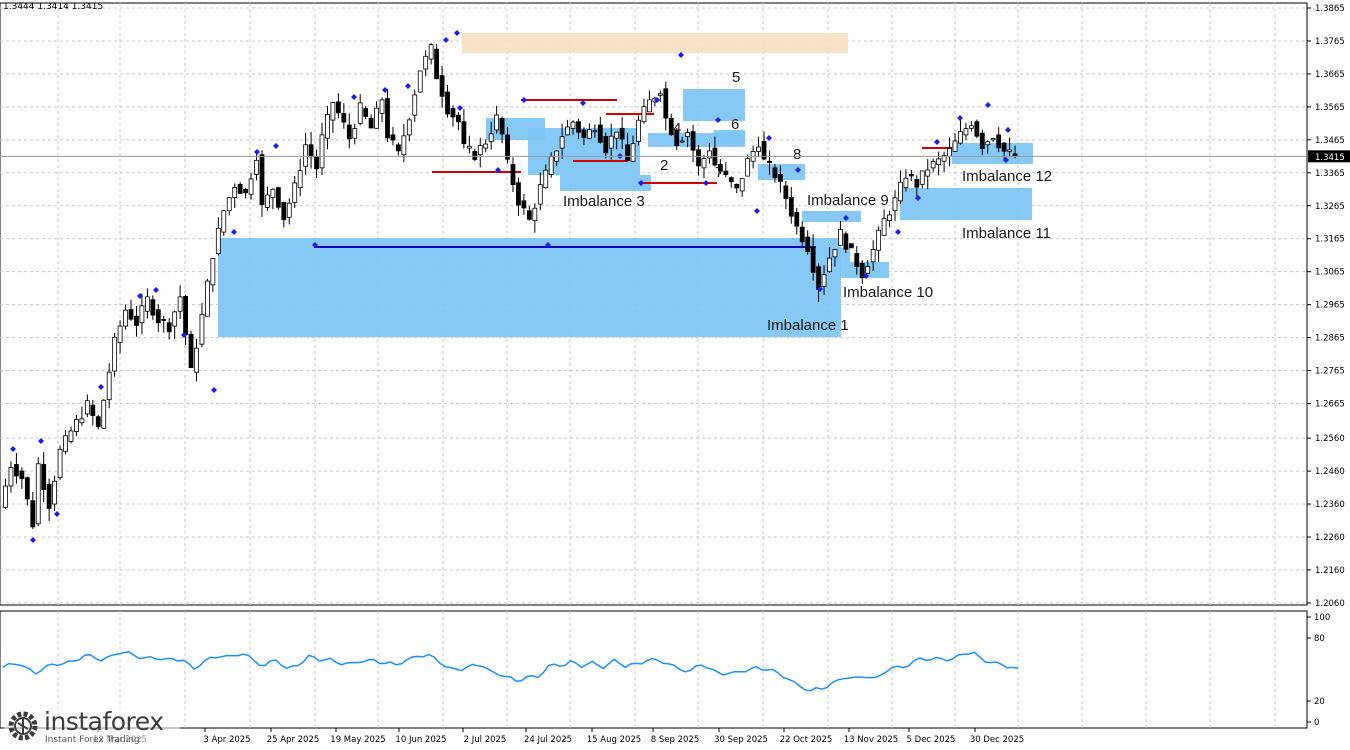 The height and width of the screenshot is (750, 1350). I want to click on logo-name: instaforex, so click(104, 721).